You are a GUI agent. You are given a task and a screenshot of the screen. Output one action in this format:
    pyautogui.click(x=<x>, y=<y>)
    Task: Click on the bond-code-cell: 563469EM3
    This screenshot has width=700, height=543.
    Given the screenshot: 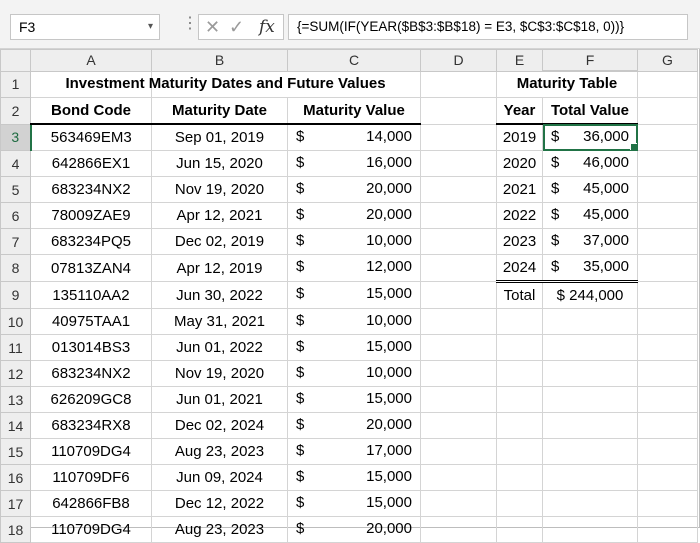 What is the action you would take?
    pyautogui.click(x=91, y=137)
    